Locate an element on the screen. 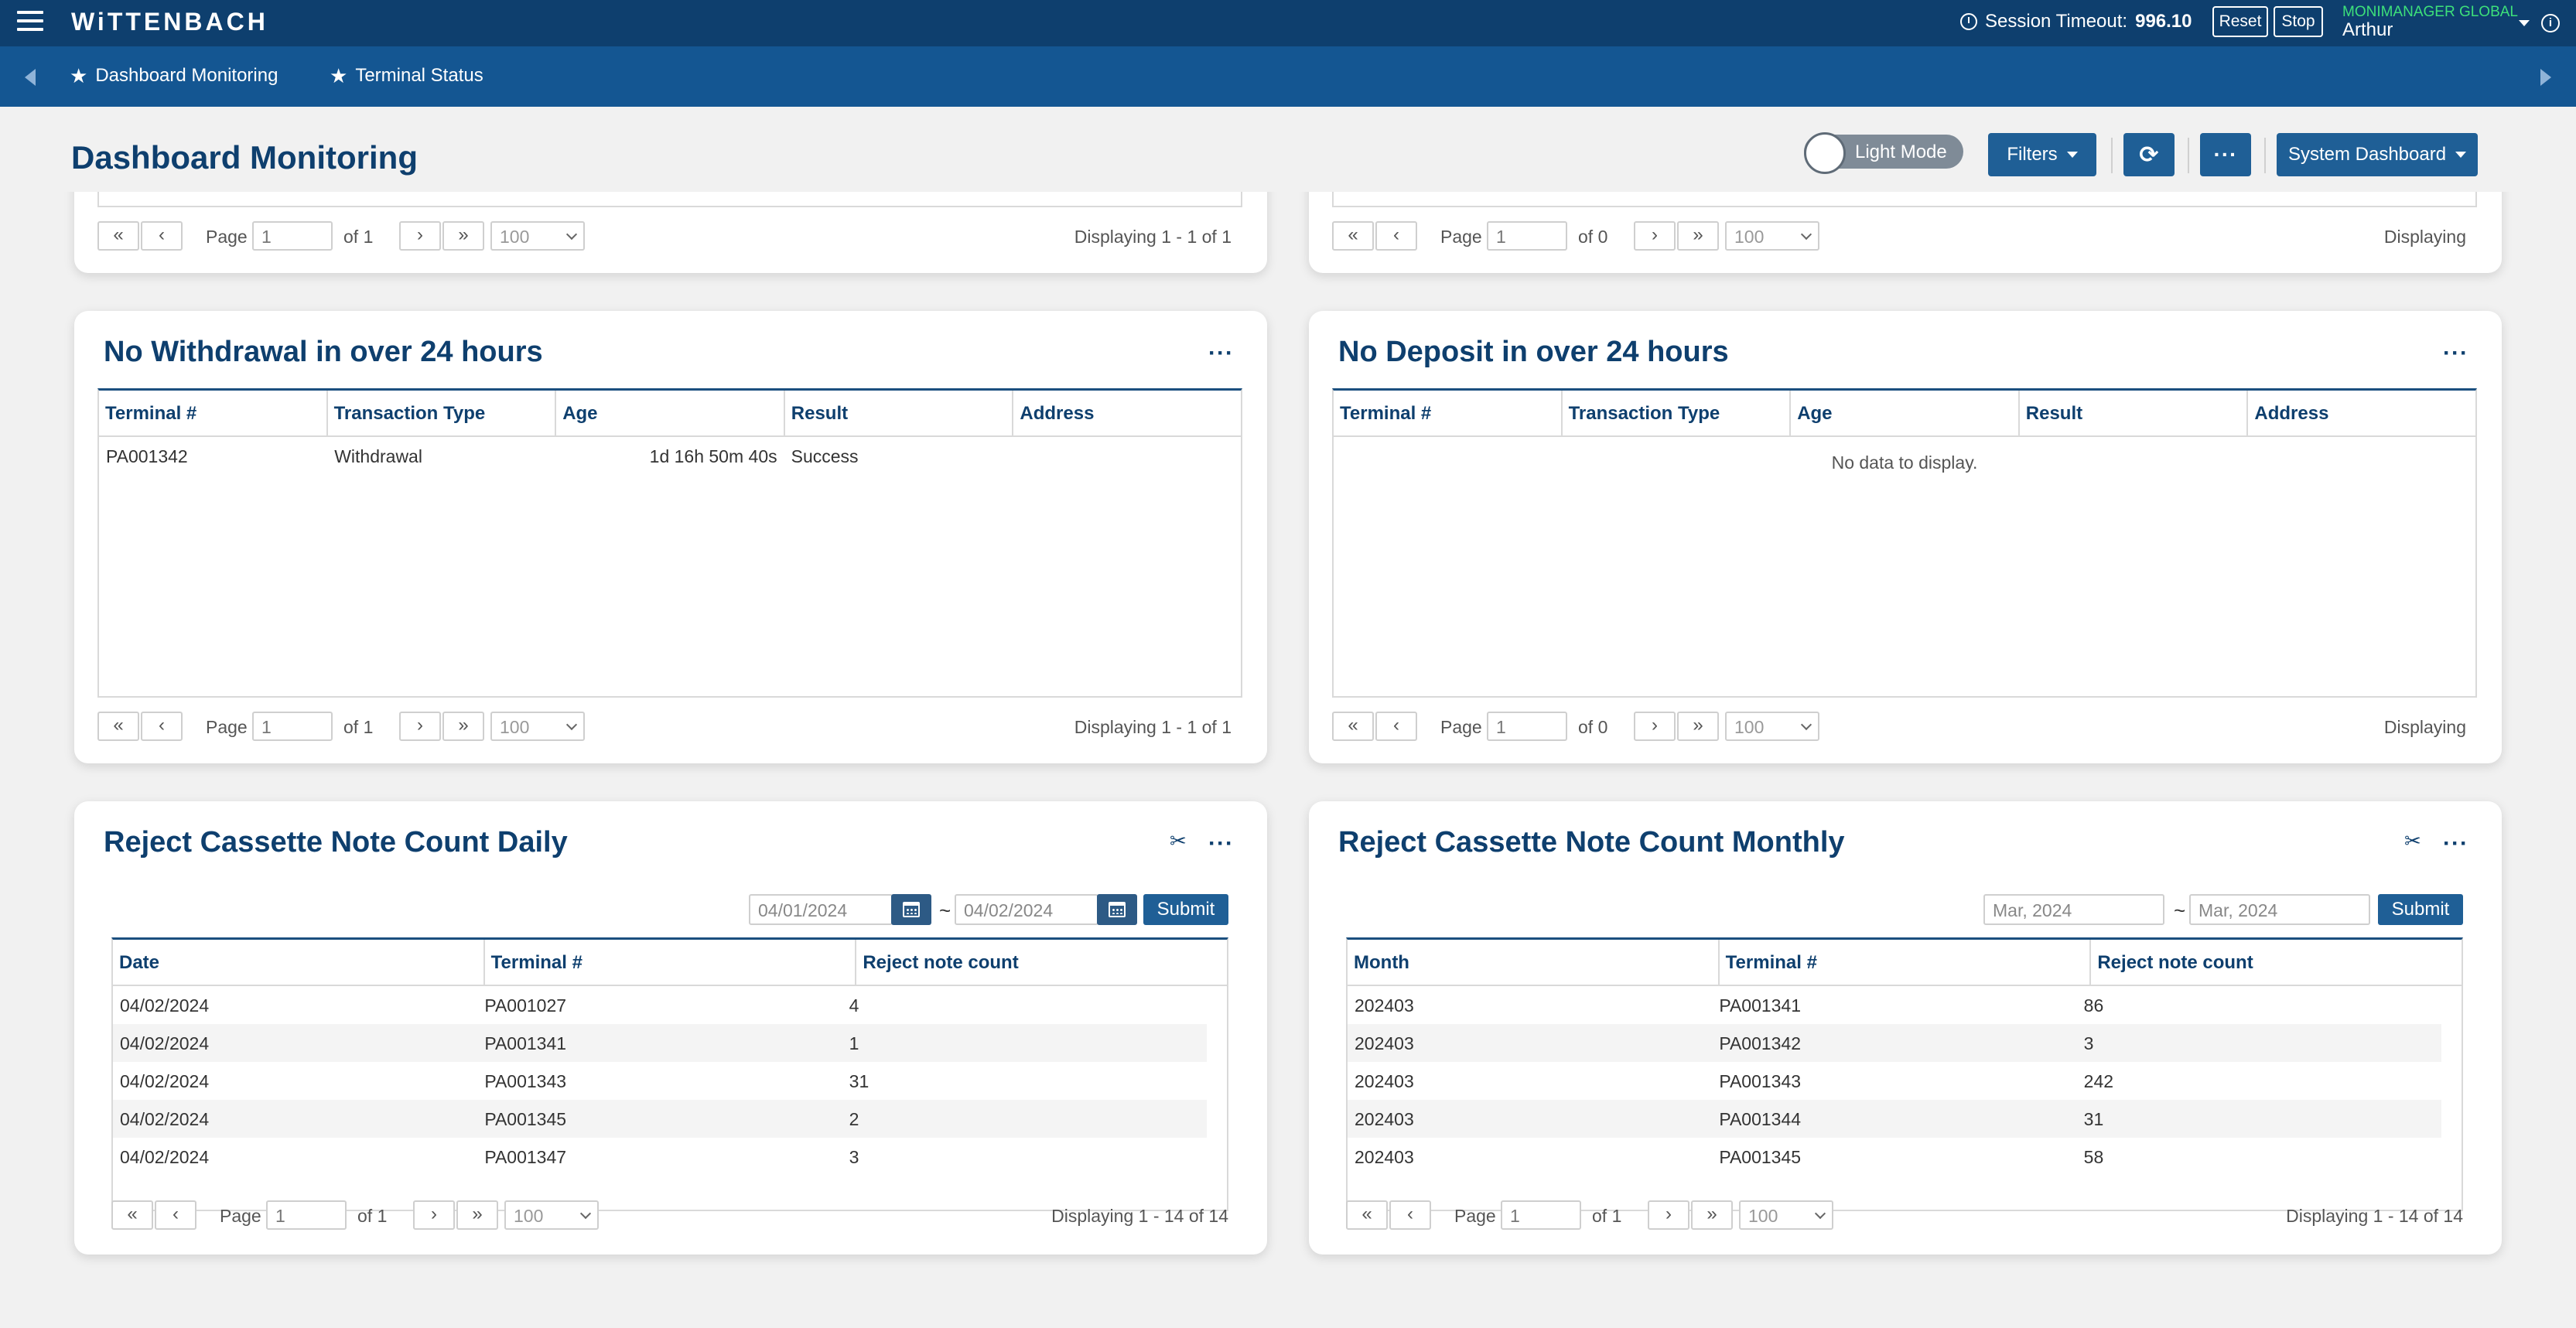  table-row: 04/02/2024 PA001027 4 is located at coordinates (660, 1005).